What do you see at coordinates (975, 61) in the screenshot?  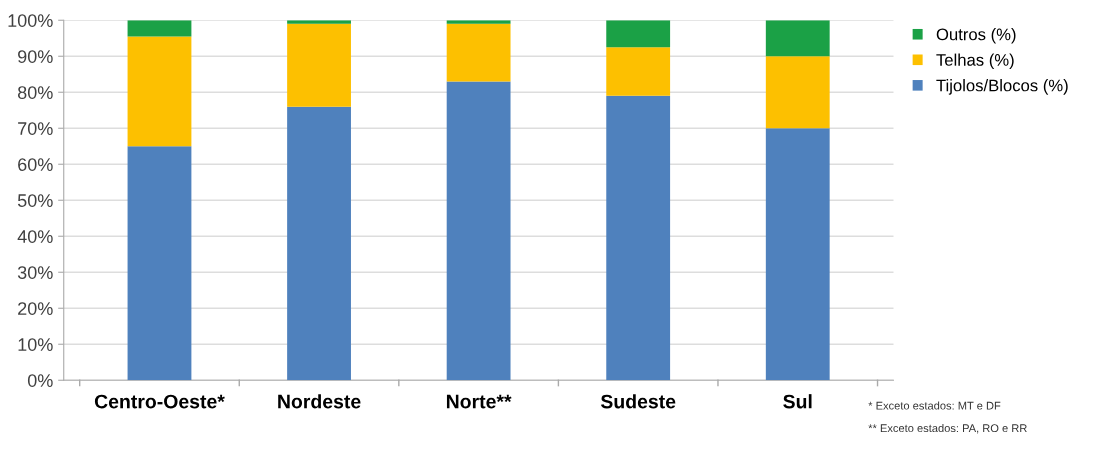 I see `legend-label: Telhas (%)` at bounding box center [975, 61].